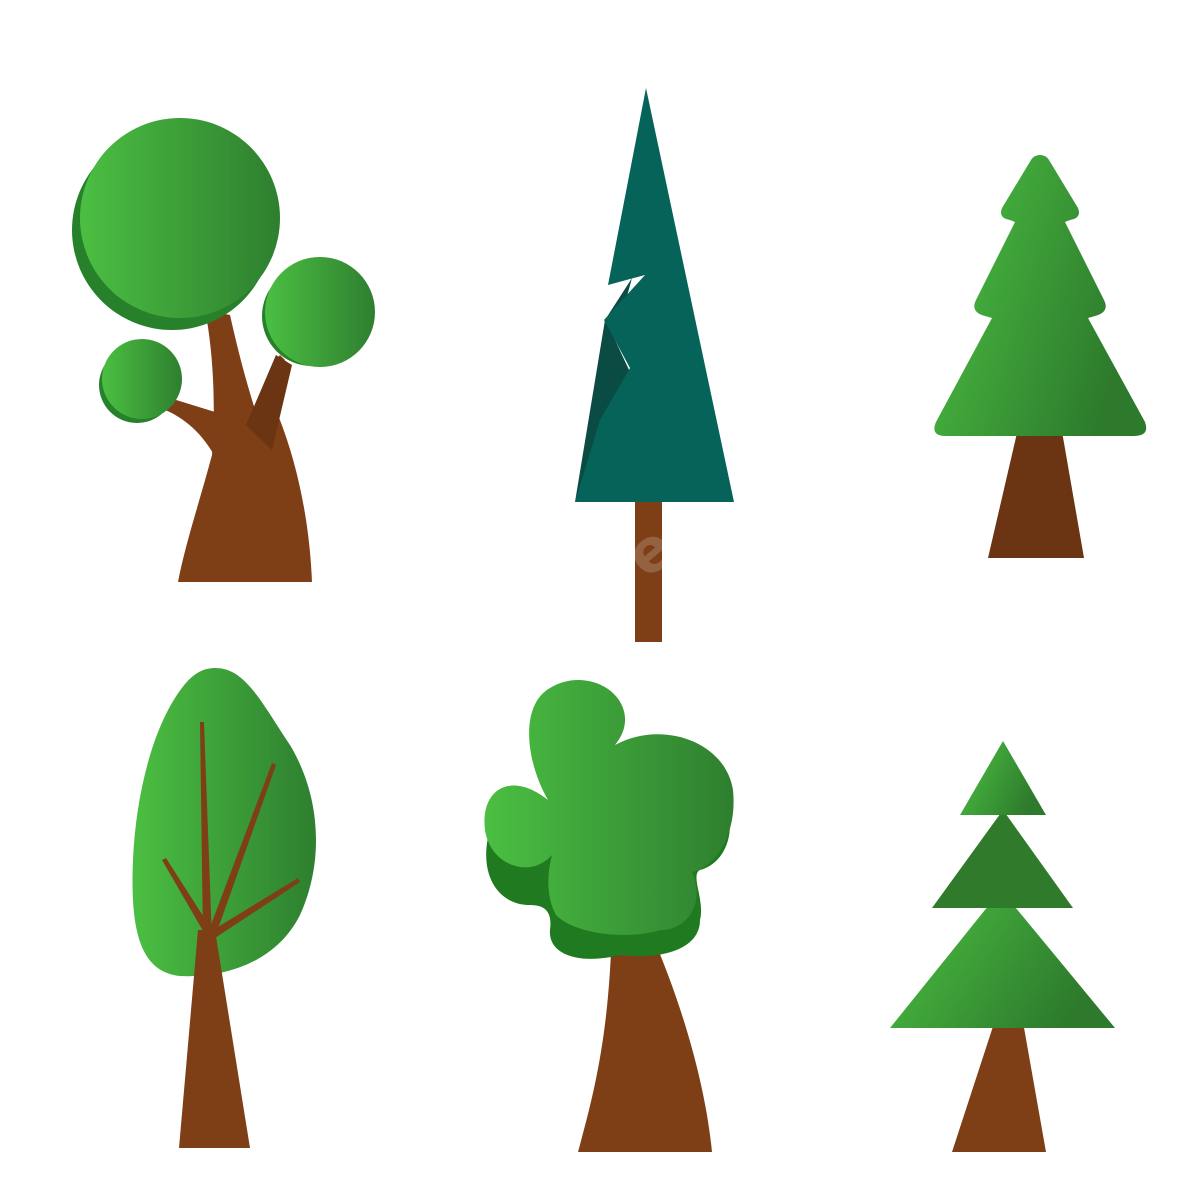  I want to click on fir-tier-middle, so click(1002, 859).